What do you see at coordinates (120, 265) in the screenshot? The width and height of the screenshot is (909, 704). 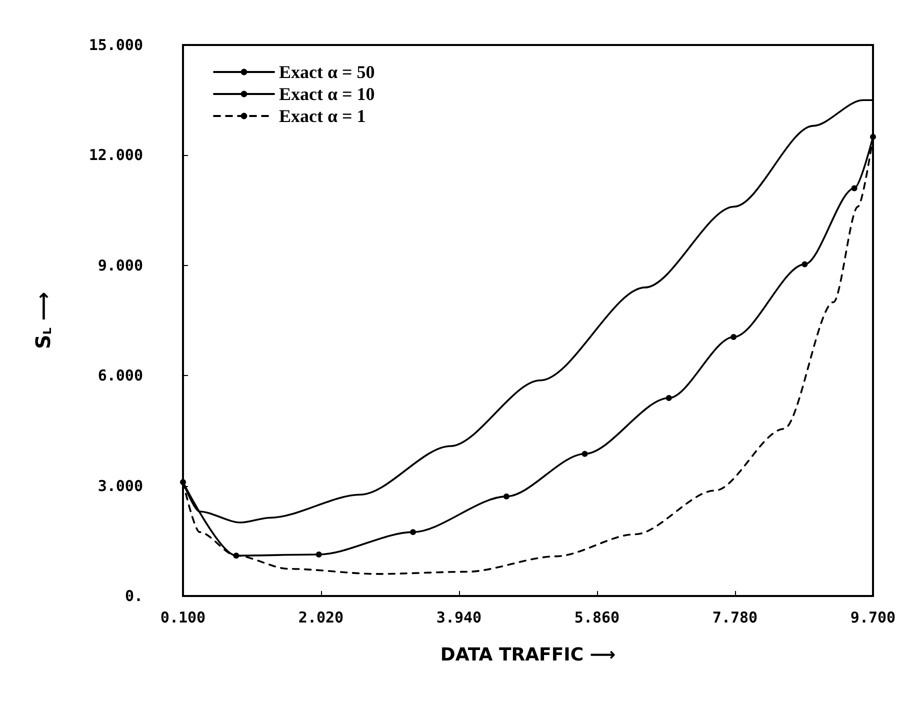 I see `y-tick-label: 9.000` at bounding box center [120, 265].